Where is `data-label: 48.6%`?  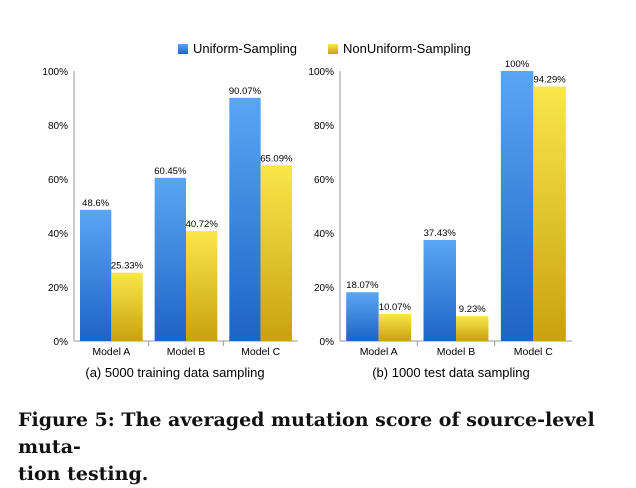
data-label: 48.6% is located at coordinates (95, 203).